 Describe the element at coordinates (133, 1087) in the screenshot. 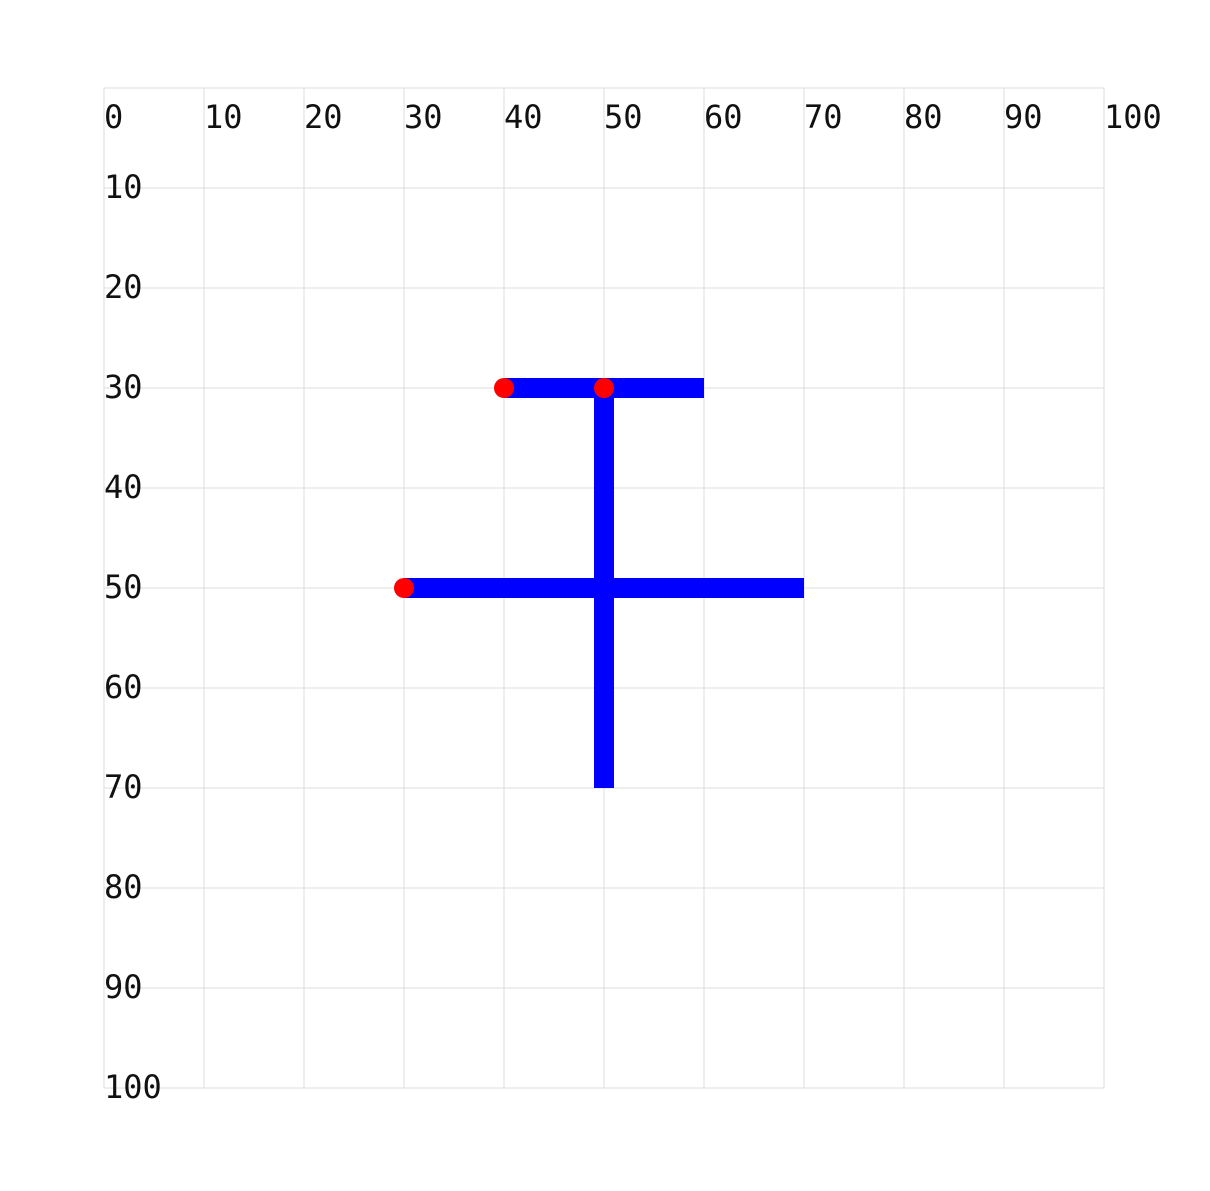

I see `y-tick-label: 100` at that location.